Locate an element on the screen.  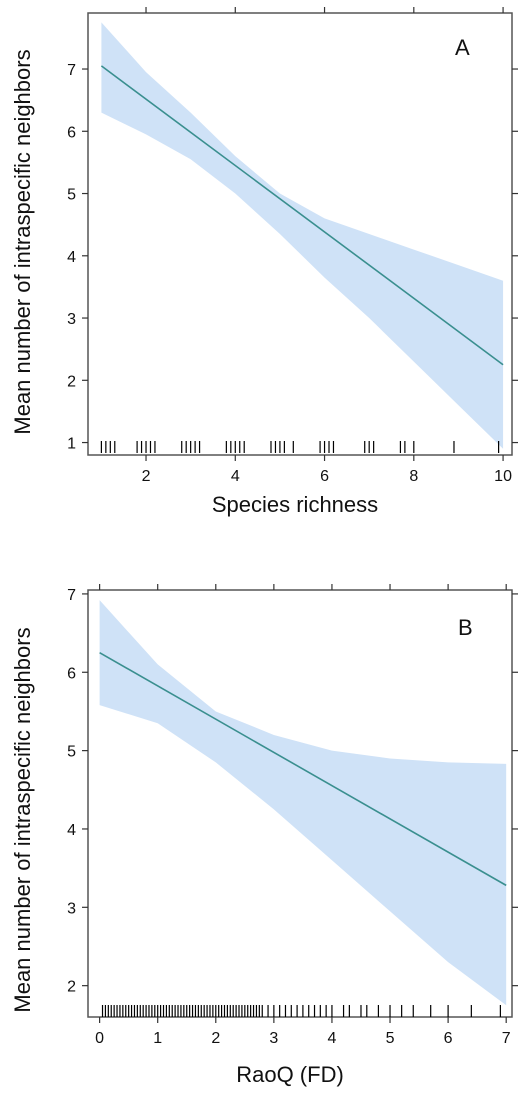
rug-a is located at coordinates (300, 447).